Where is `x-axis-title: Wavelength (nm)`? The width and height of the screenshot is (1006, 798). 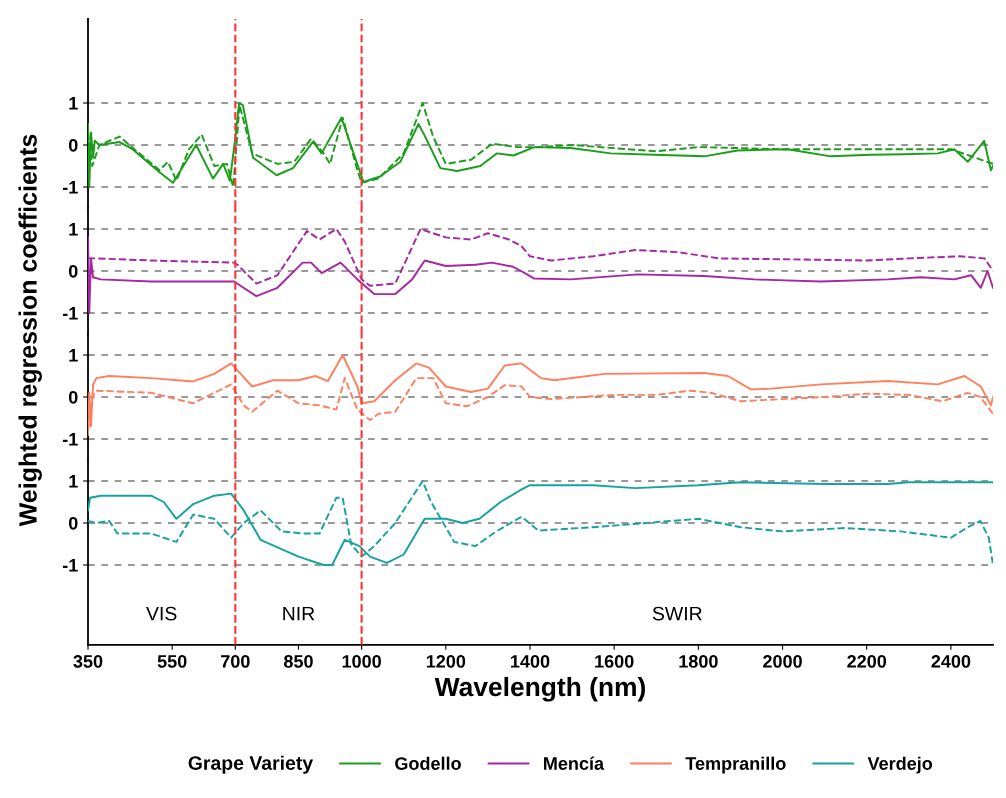 x-axis-title: Wavelength (nm) is located at coordinates (539, 689).